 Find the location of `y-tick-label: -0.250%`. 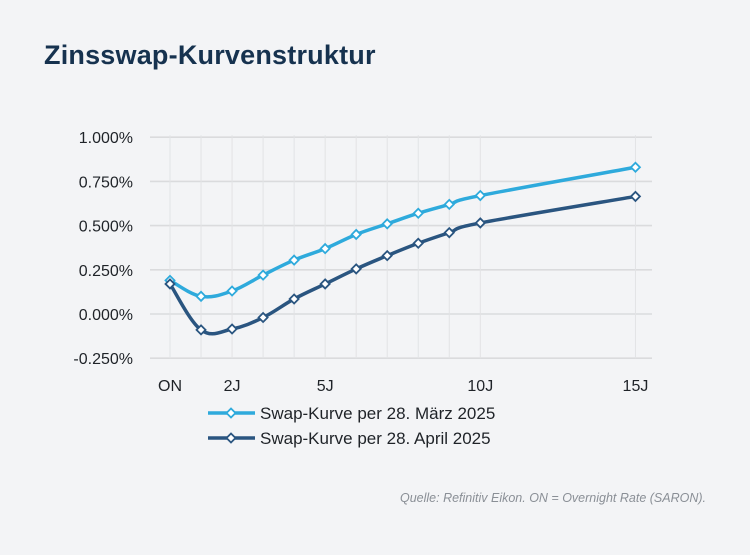

y-tick-label: -0.250% is located at coordinates (103, 359).